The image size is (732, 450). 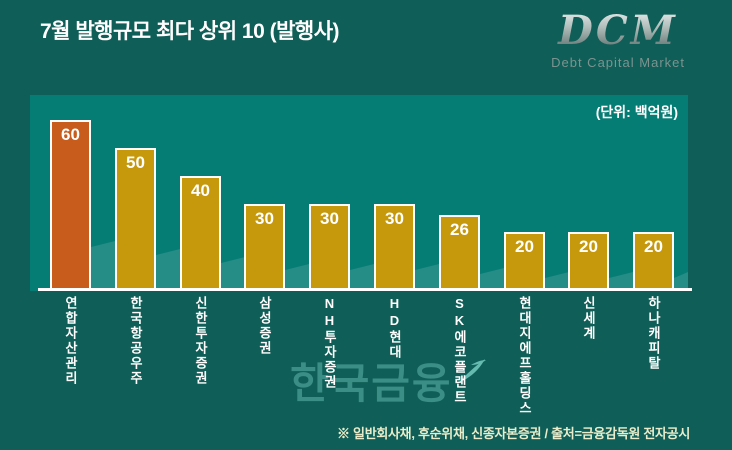 I want to click on x-axis-line, so click(x=365, y=289).